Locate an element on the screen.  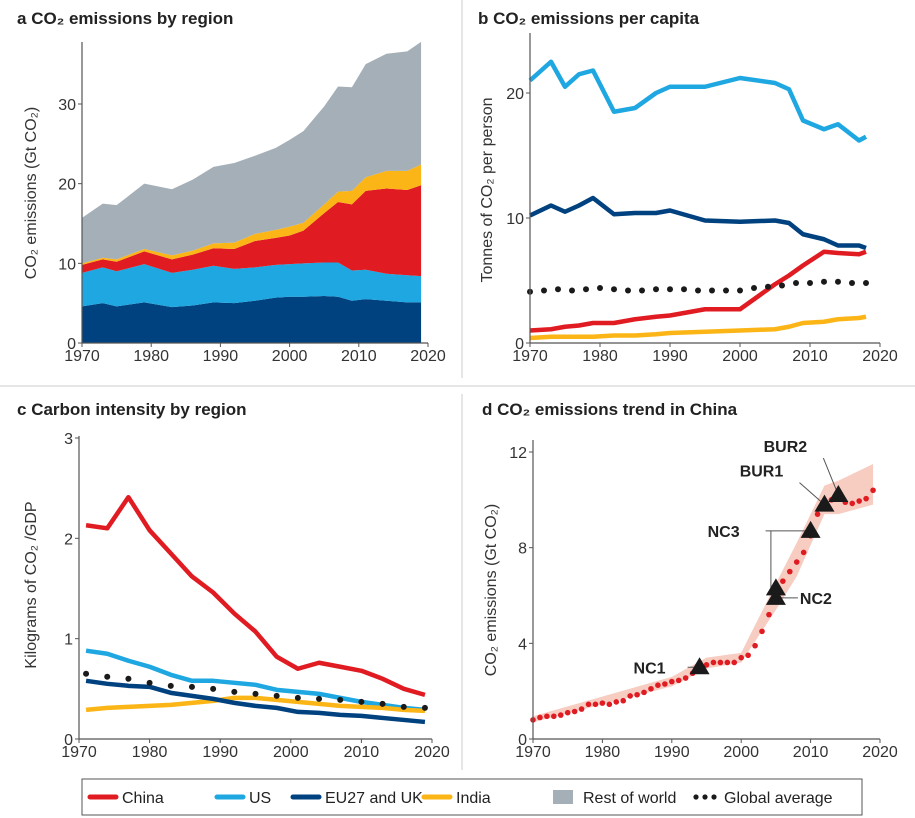
y-tick-label: 4 is located at coordinates (522, 644).